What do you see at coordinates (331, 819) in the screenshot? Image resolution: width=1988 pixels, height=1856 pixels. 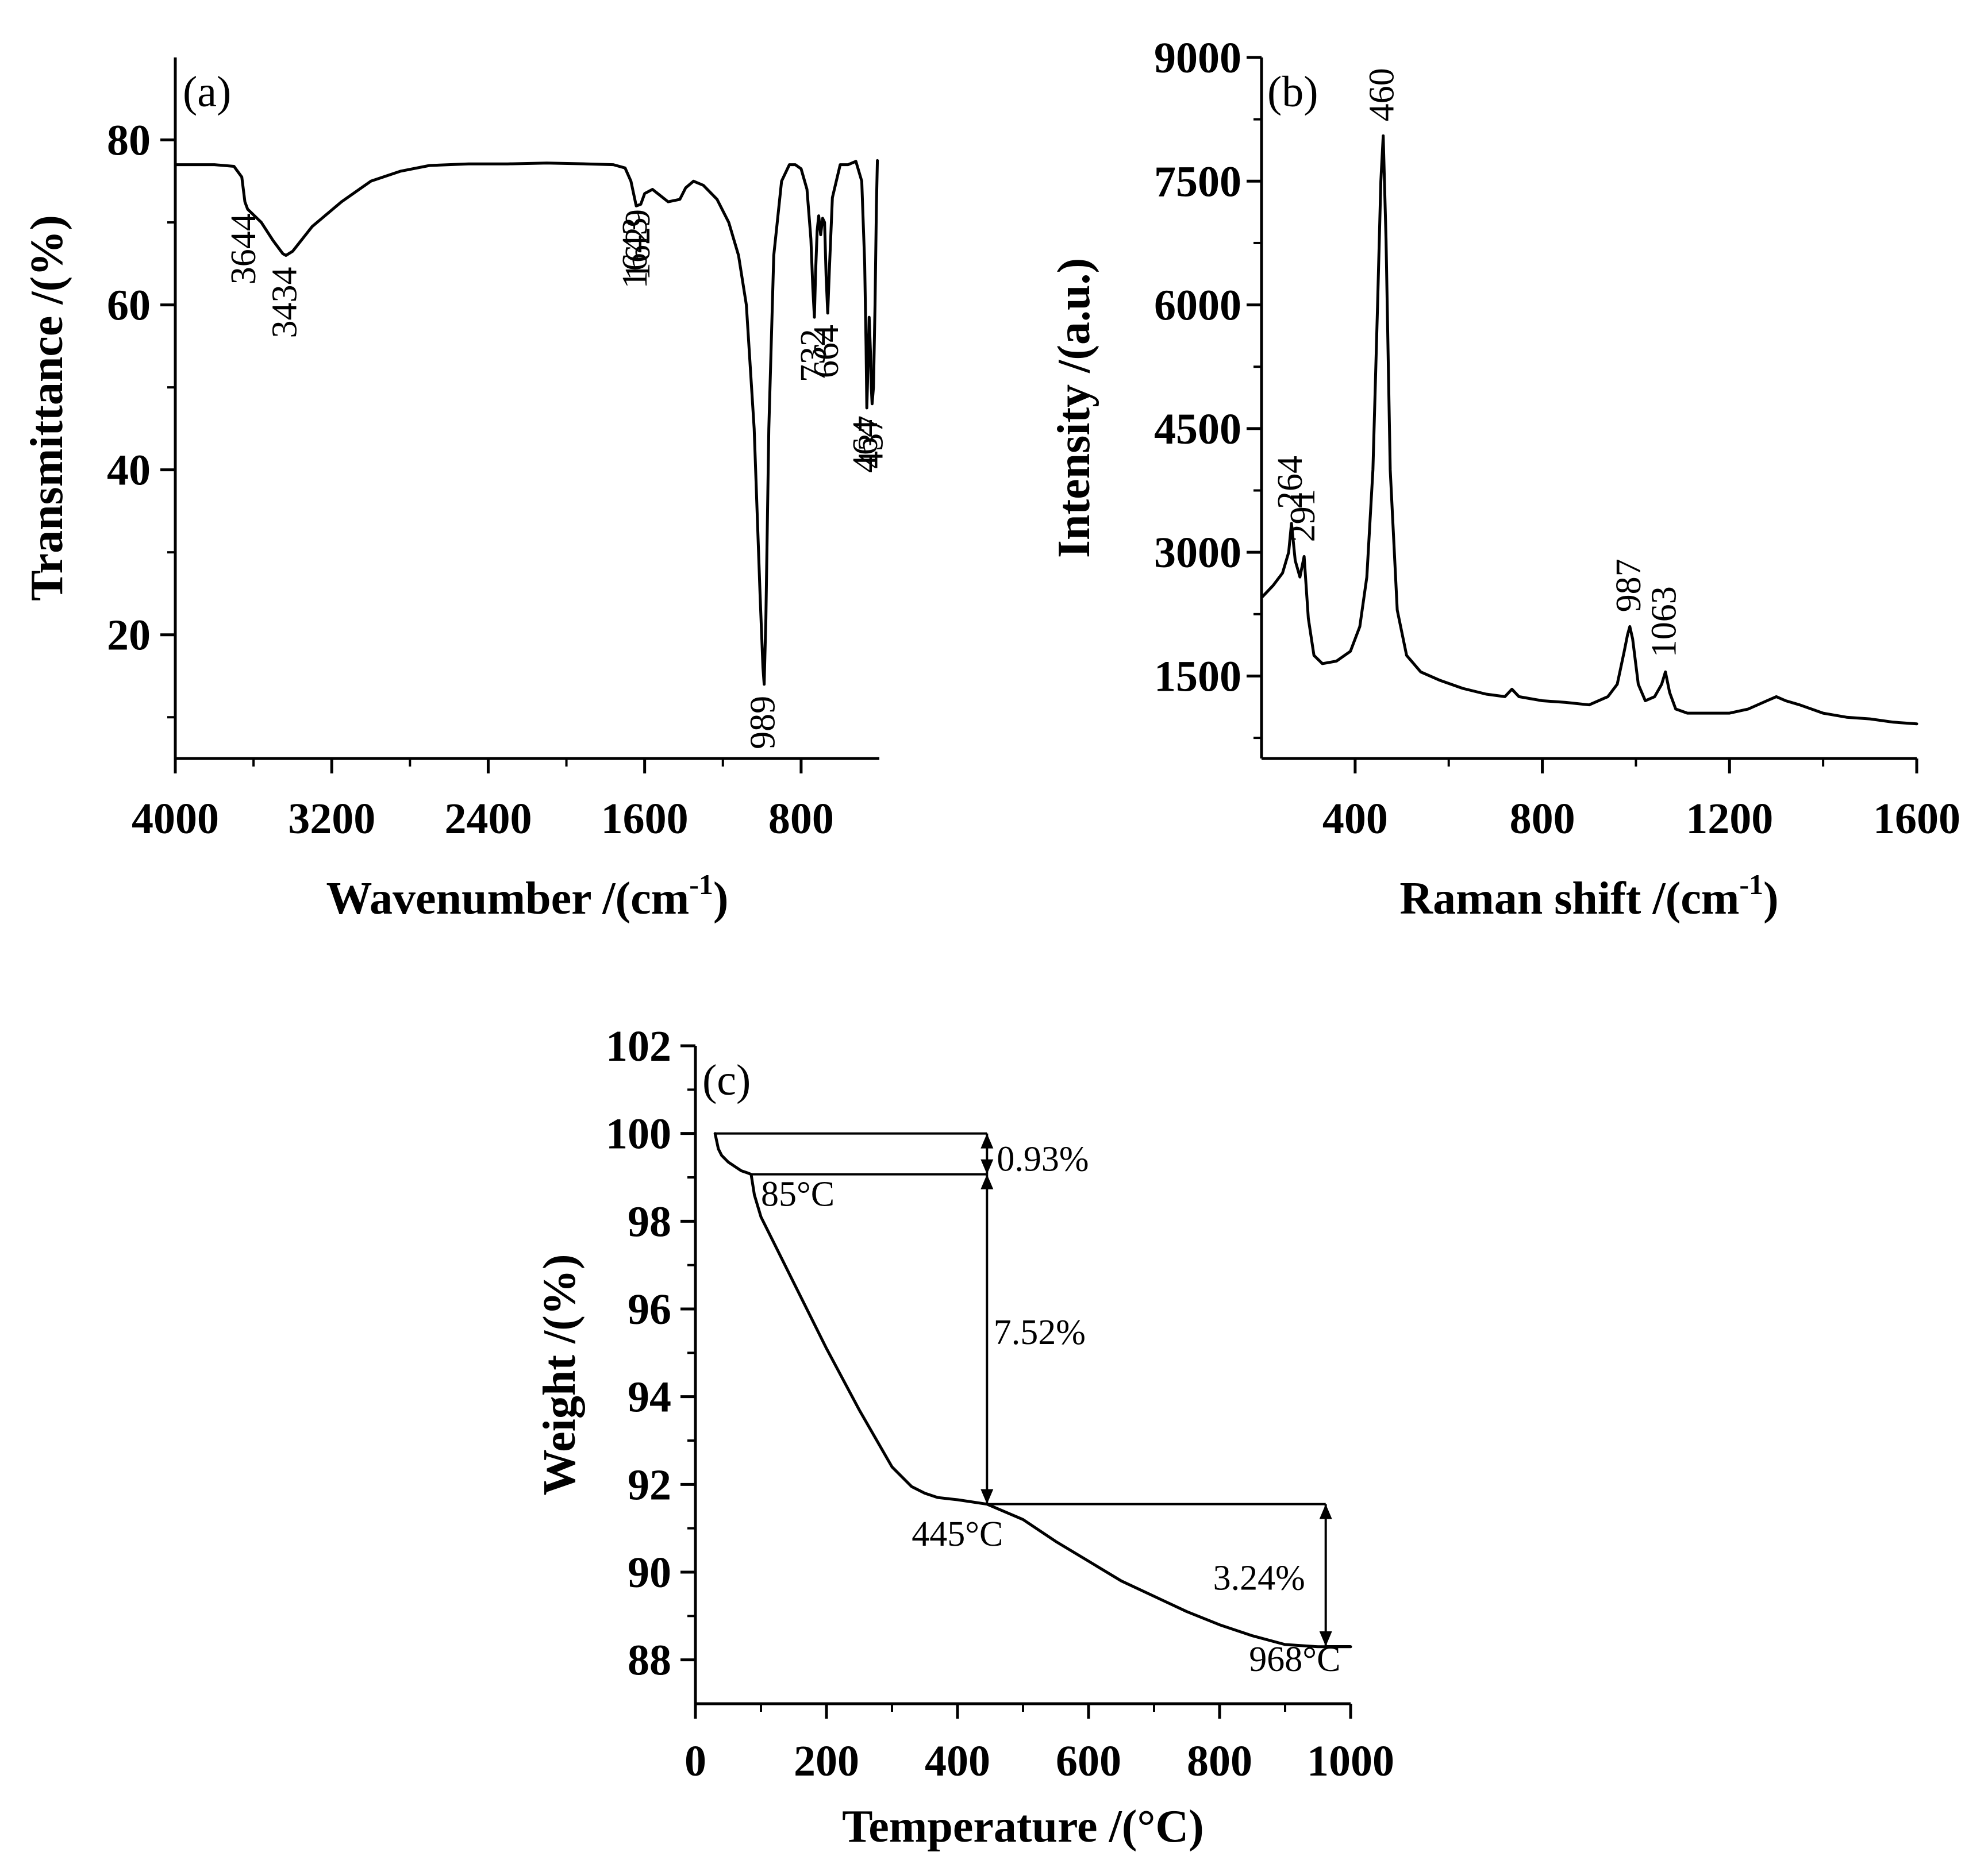 I see `x-tick-label: 3200` at bounding box center [331, 819].